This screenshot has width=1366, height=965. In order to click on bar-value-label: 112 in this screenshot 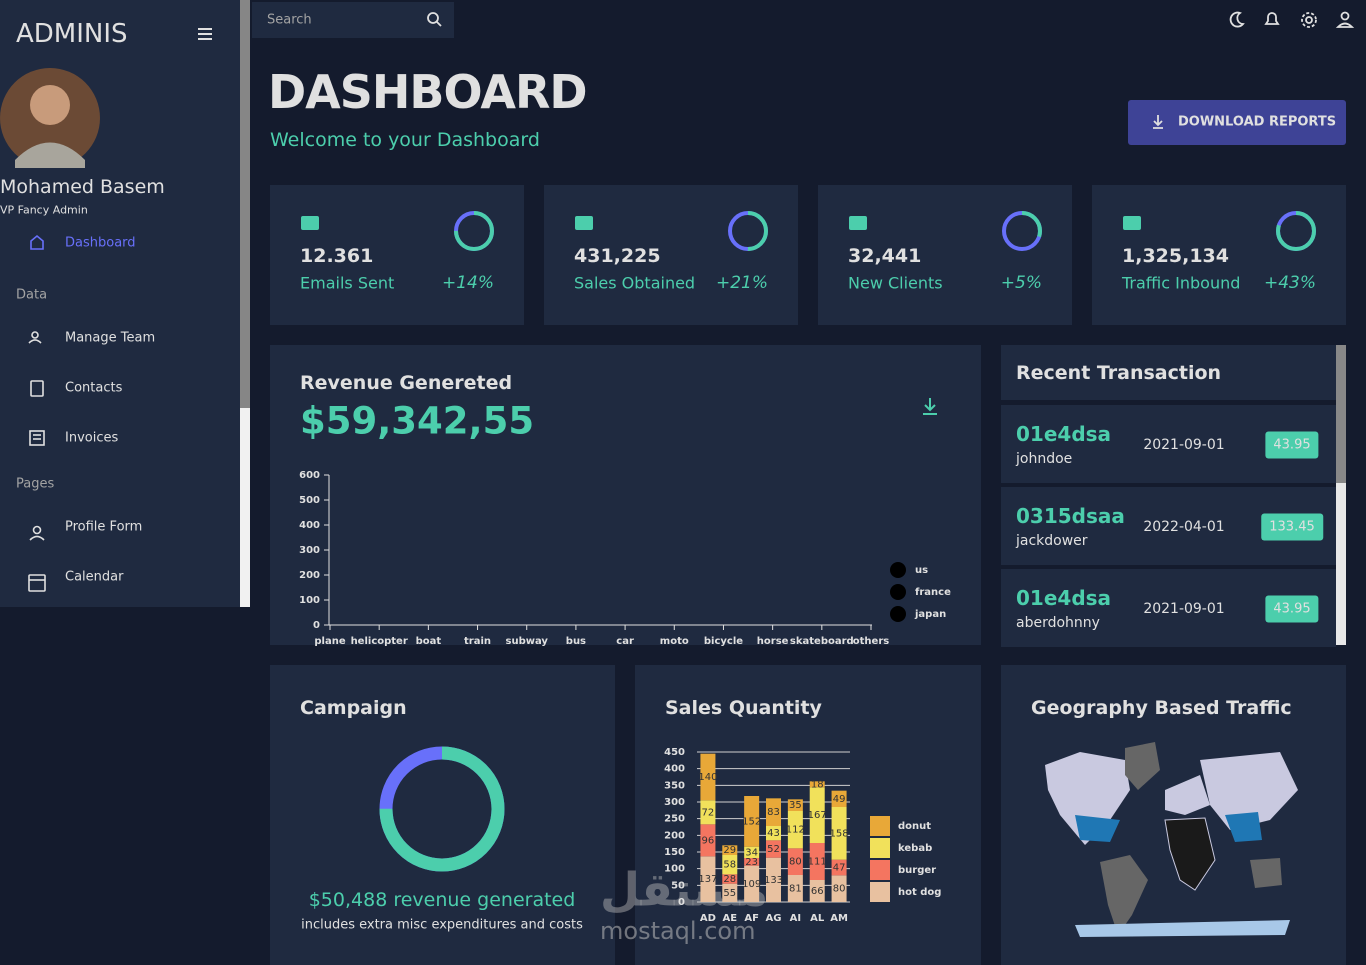, I will do `click(795, 830)`.